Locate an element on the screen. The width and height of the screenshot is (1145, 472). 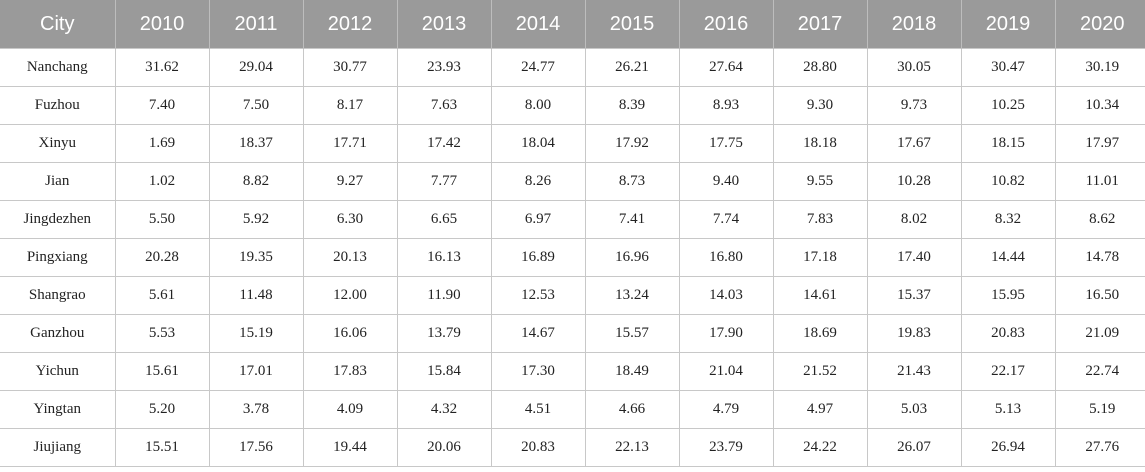
value-cell: 5.53 is located at coordinates (162, 333).